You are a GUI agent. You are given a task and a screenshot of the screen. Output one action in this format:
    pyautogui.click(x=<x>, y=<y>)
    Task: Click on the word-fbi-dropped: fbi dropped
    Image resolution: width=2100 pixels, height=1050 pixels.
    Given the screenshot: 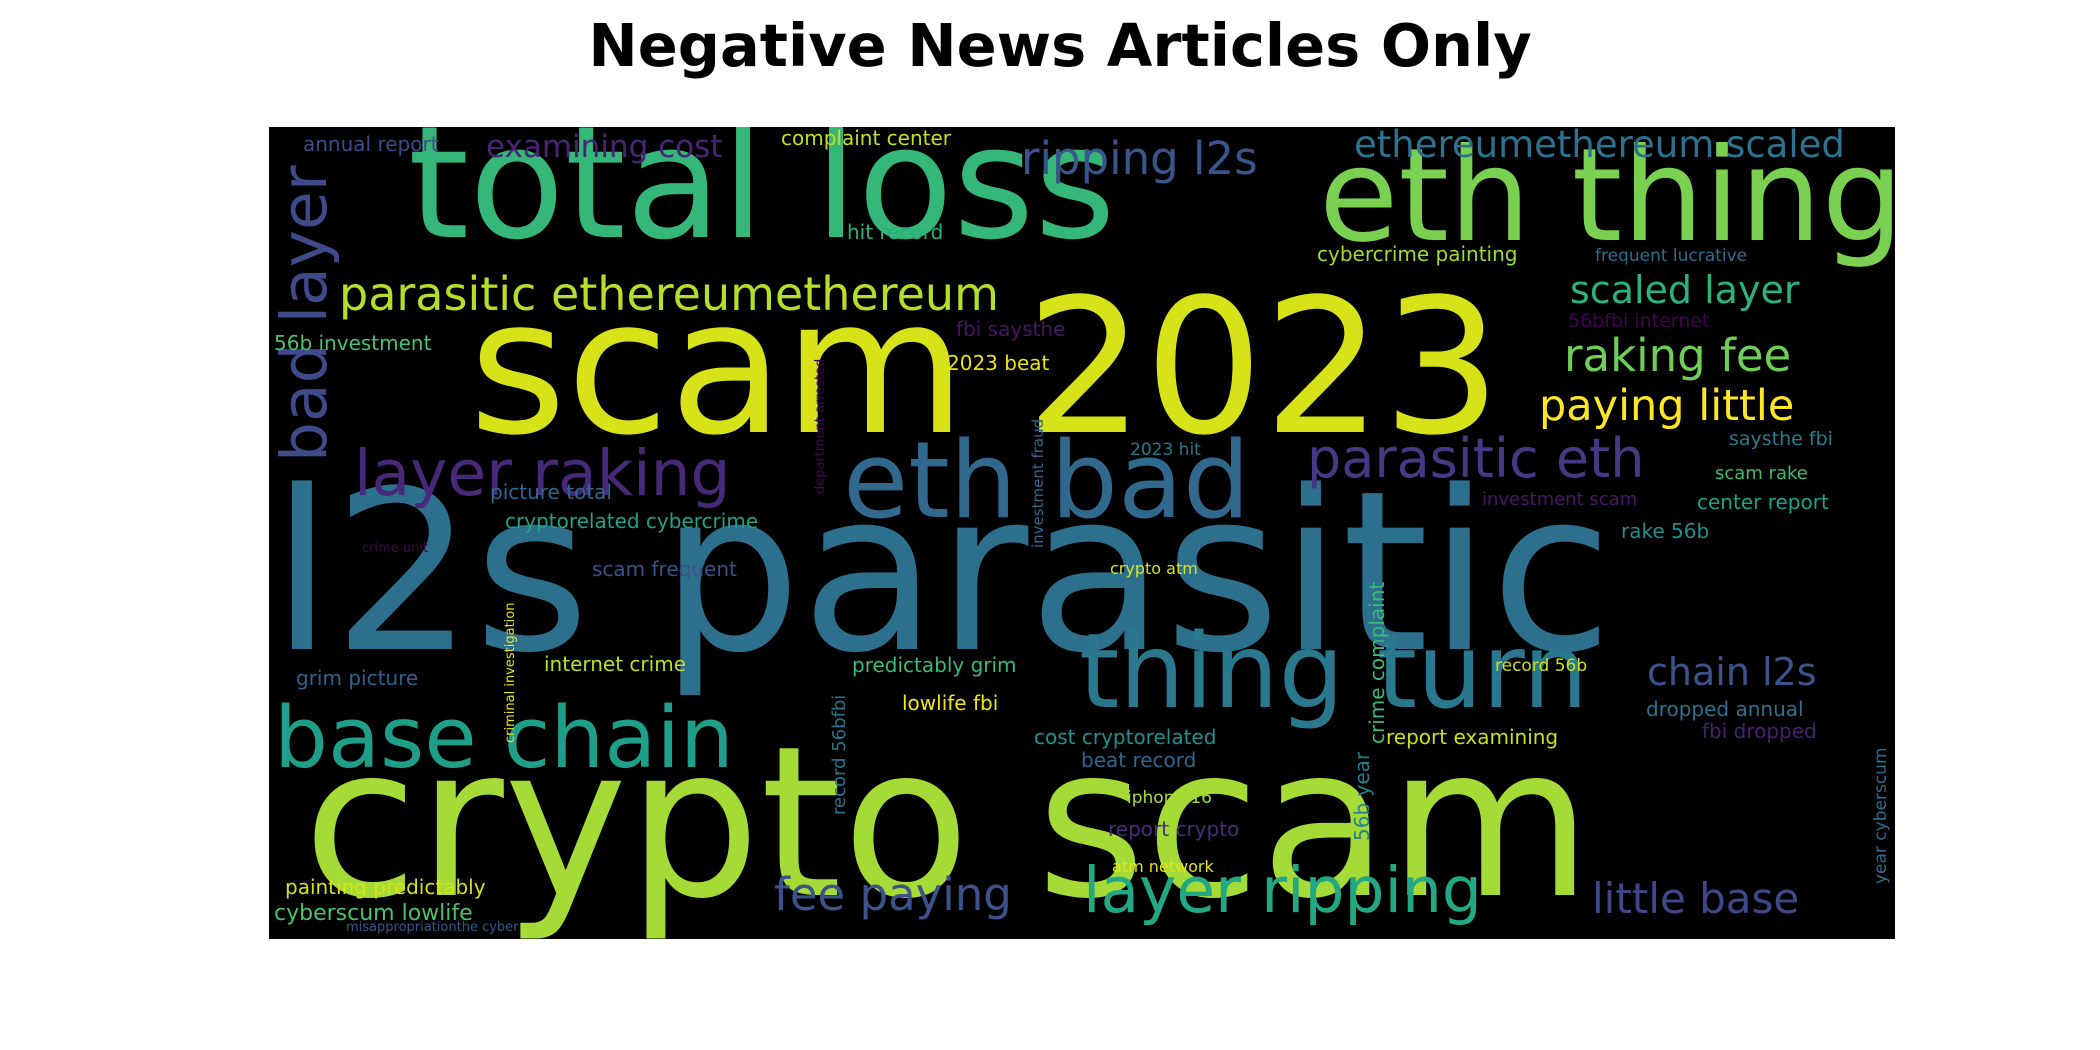 What is the action you would take?
    pyautogui.click(x=1759, y=731)
    